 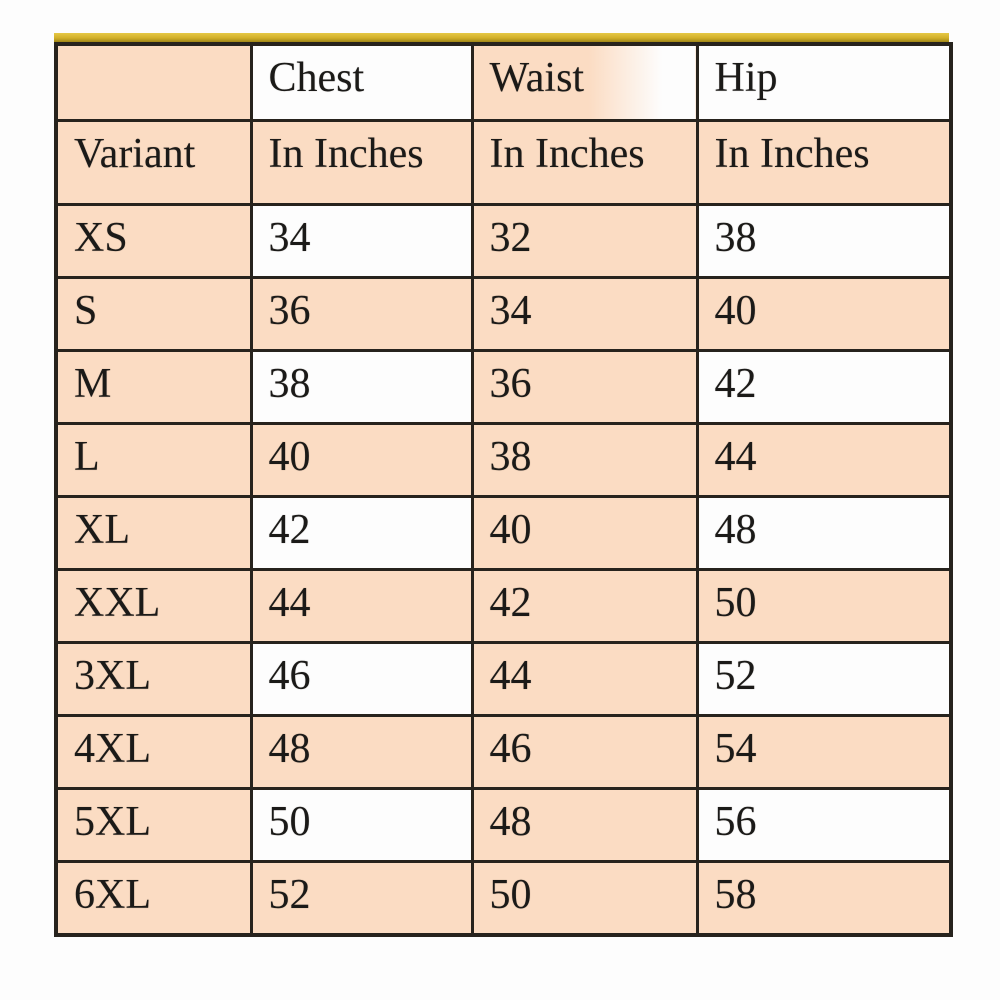 What do you see at coordinates (584, 606) in the screenshot?
I see `waist-value-cell: 42` at bounding box center [584, 606].